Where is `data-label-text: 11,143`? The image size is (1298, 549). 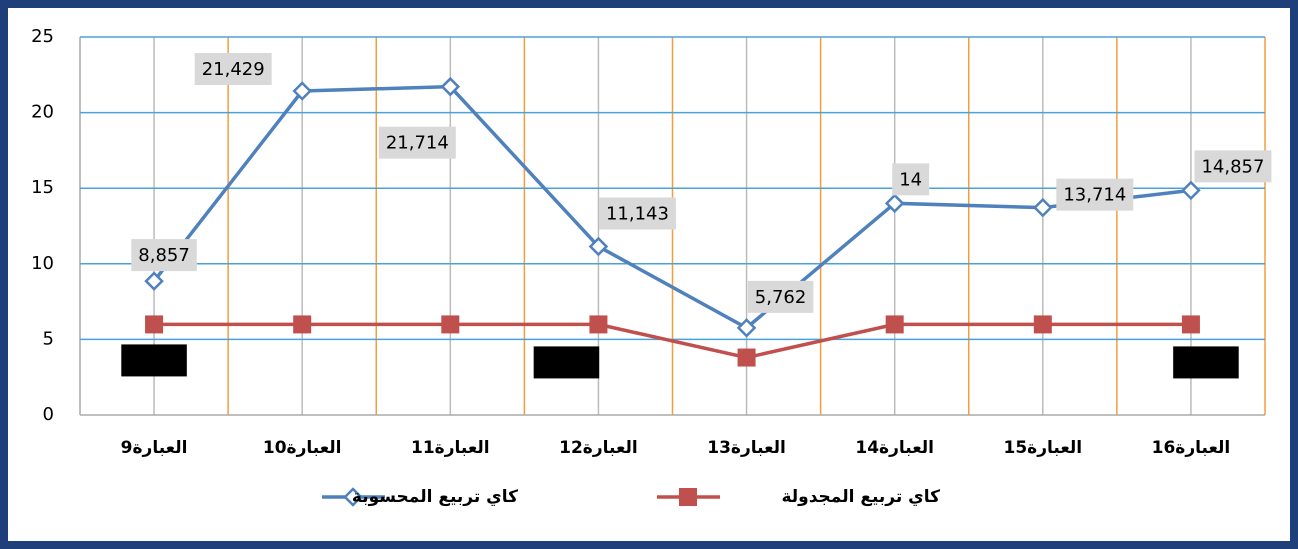 data-label-text: 11,143 is located at coordinates (637, 214).